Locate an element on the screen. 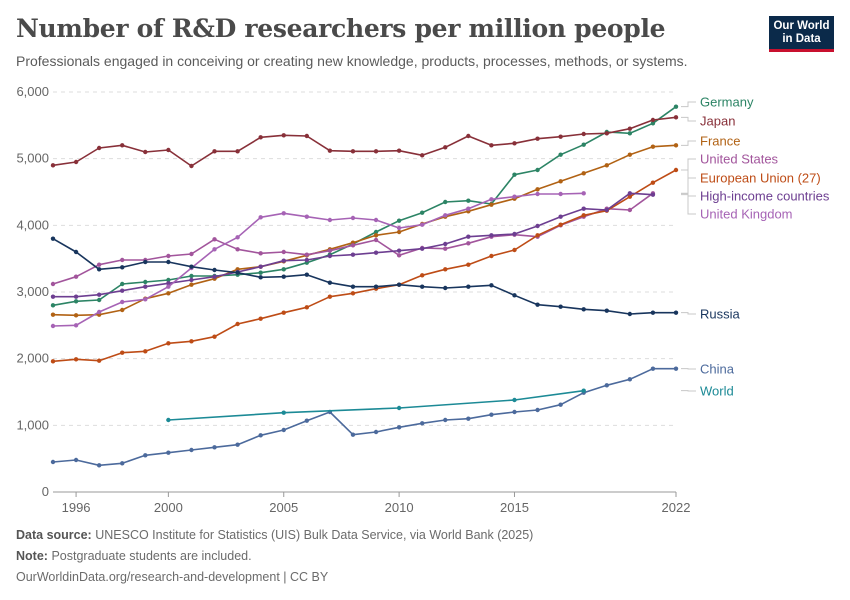  series-label: High-income countries is located at coordinates (765, 196).